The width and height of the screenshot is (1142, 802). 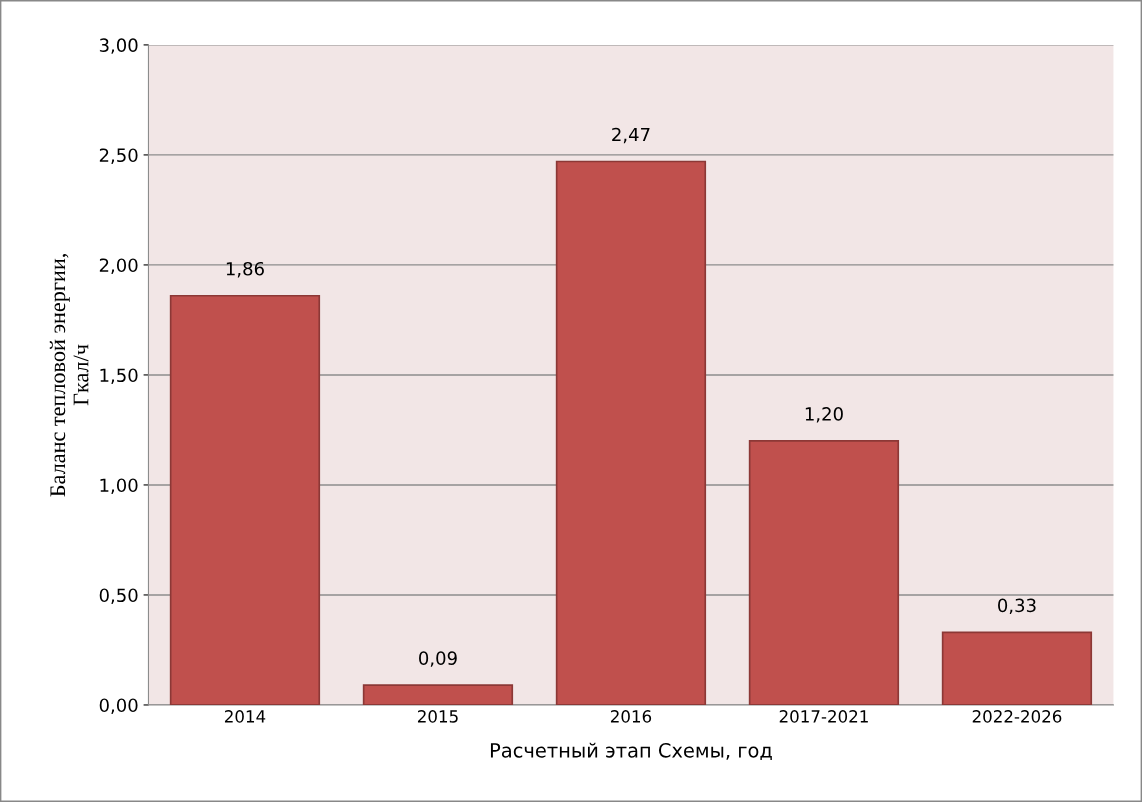 What do you see at coordinates (1017, 716) in the screenshot?
I see `x-tick-label: 2022-2026` at bounding box center [1017, 716].